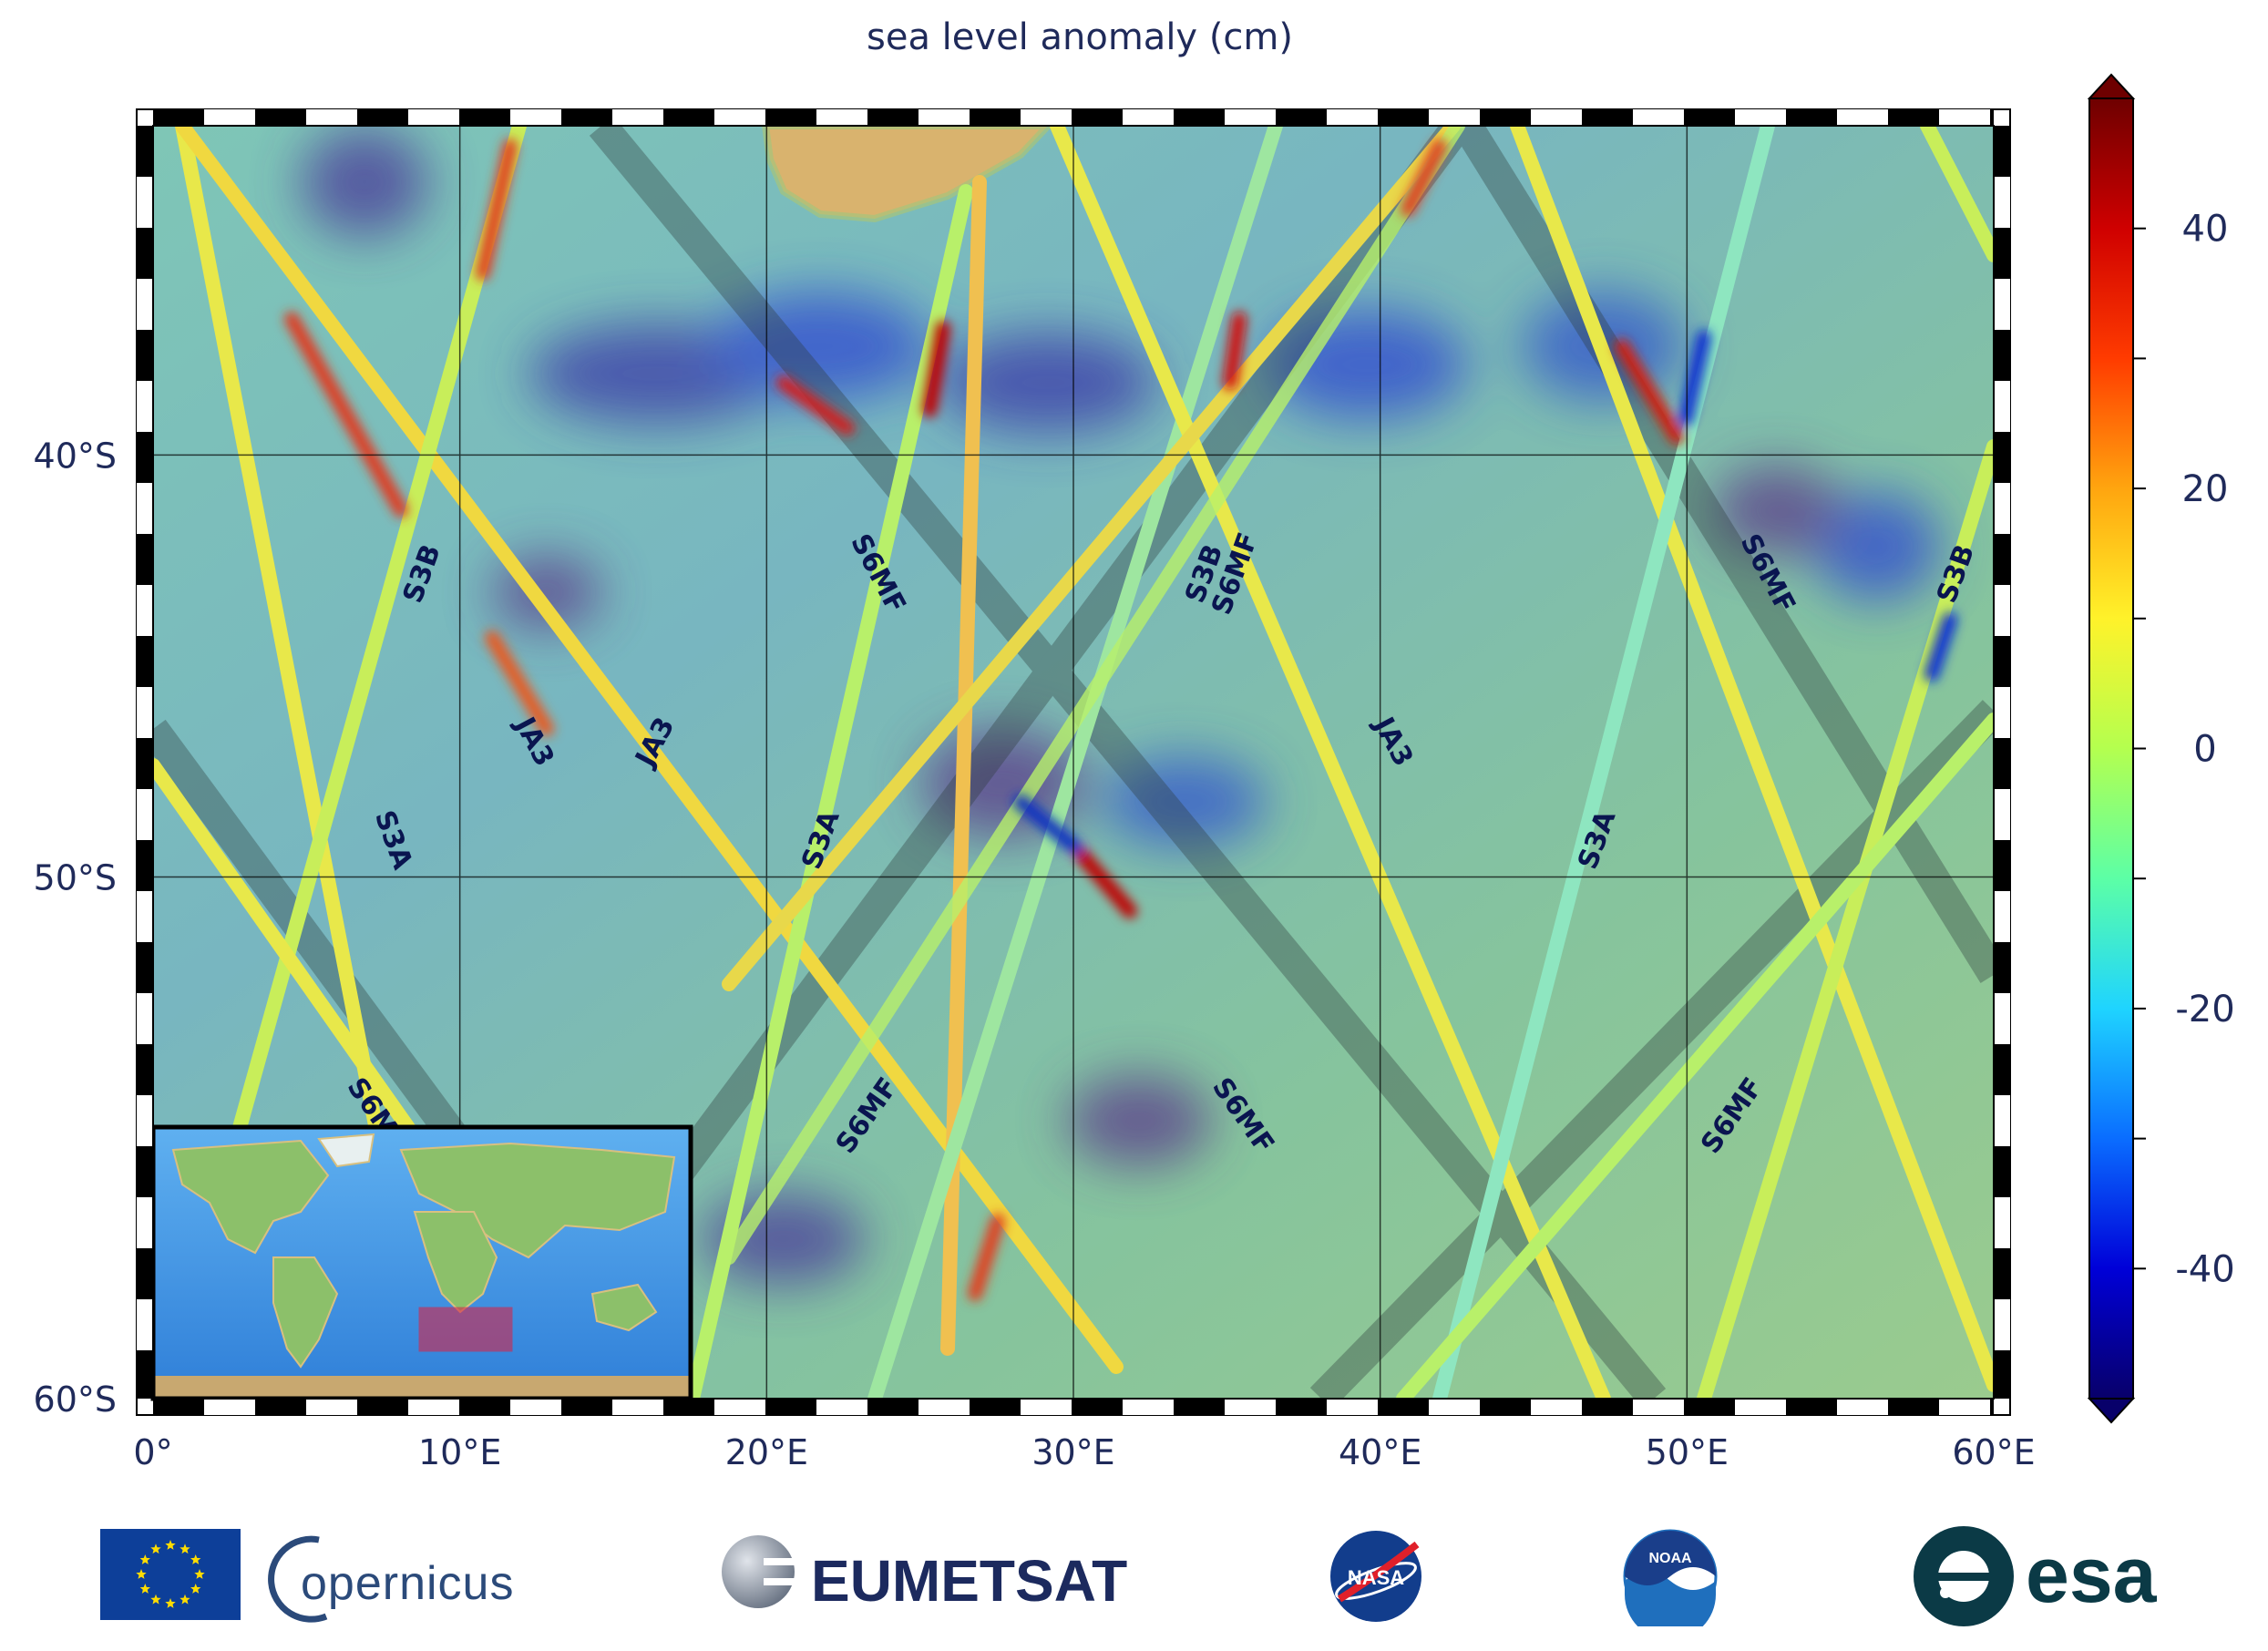 This screenshot has height=1651, width=2268. What do you see at coordinates (2111, 86) in the screenshot?
I see `colorbar-max-extend` at bounding box center [2111, 86].